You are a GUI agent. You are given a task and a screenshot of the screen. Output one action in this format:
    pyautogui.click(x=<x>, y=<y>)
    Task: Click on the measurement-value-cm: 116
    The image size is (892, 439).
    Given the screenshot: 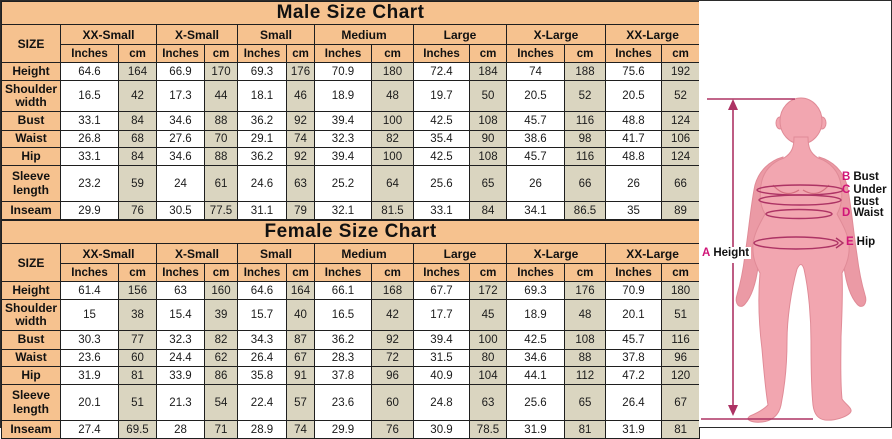 What is the action you would take?
    pyautogui.click(x=585, y=121)
    